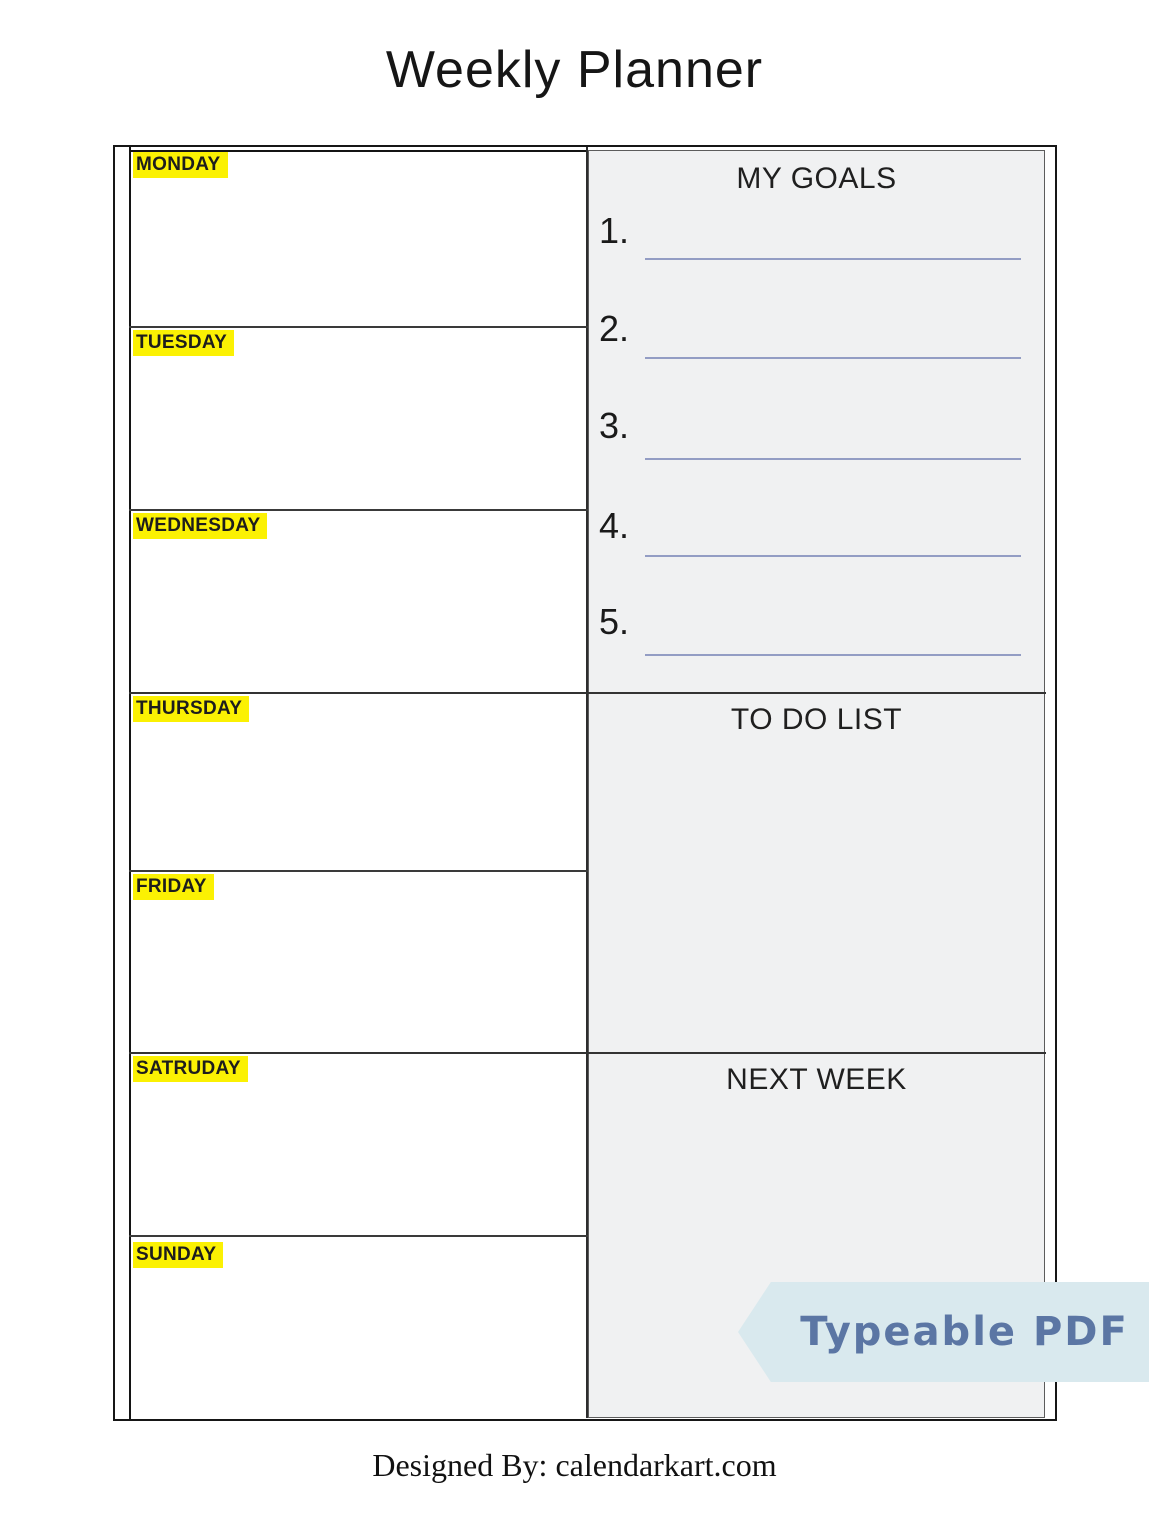 The width and height of the screenshot is (1149, 1529). I want to click on goal-number-4: 4., so click(614, 525).